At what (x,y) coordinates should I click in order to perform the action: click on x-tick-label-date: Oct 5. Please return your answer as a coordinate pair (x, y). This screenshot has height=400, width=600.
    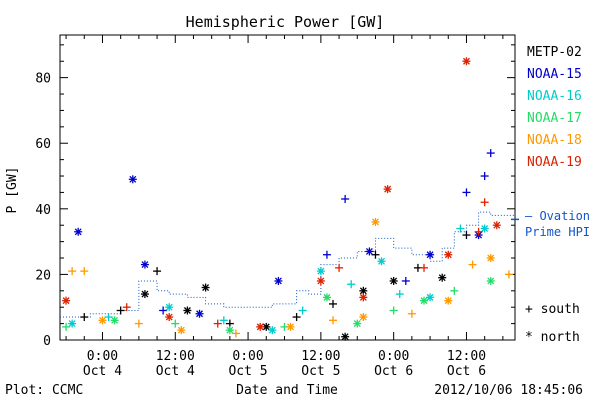
    Looking at the image, I should click on (320, 371).